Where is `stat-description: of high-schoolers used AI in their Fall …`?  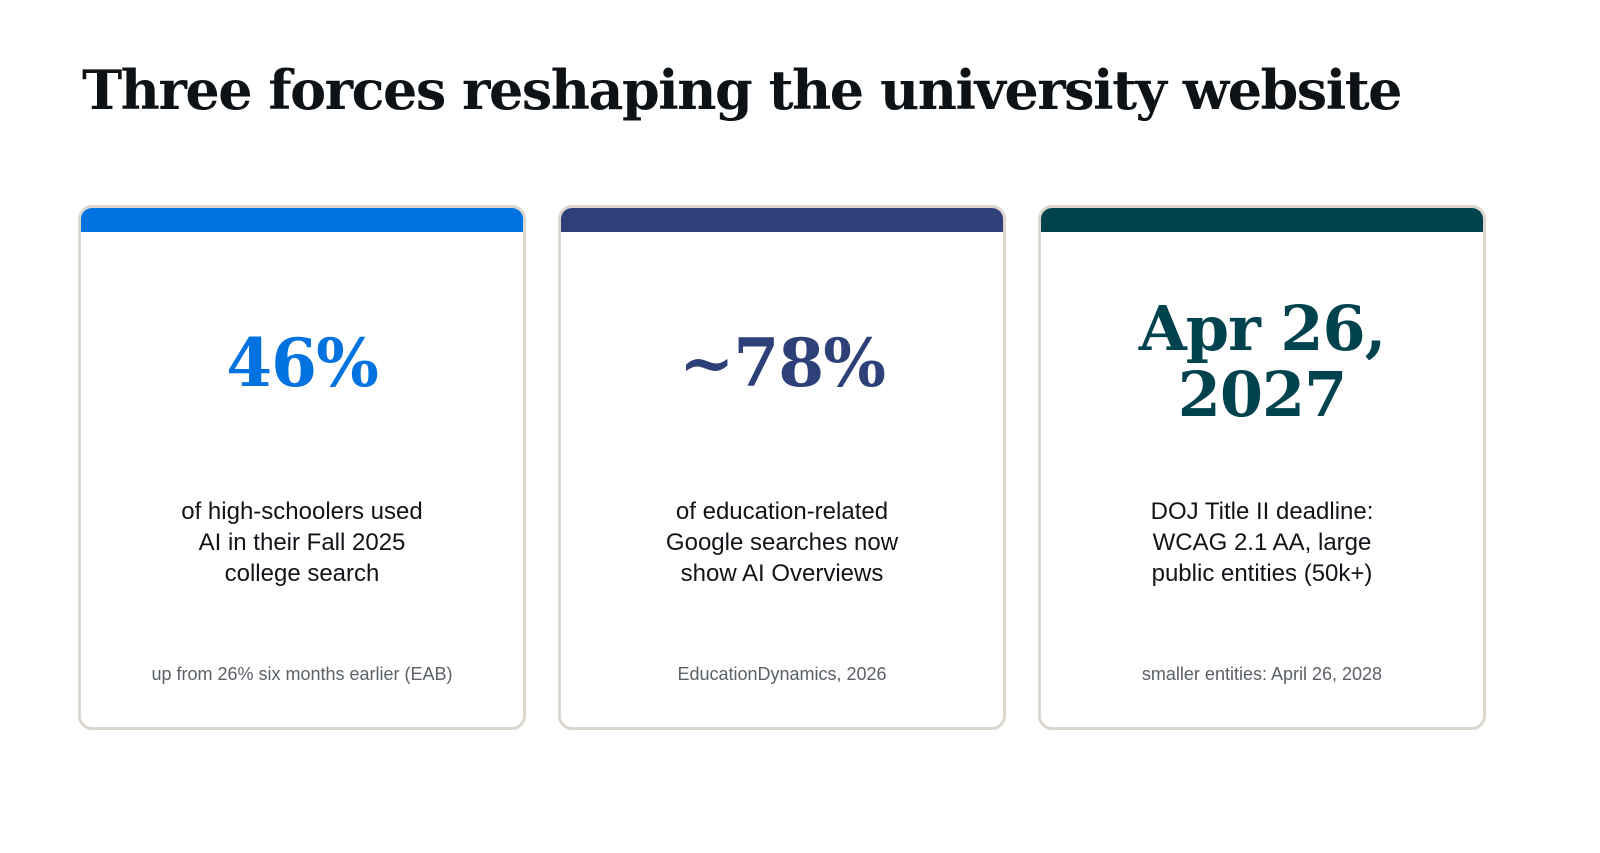
stat-description: of high-schoolers used AI in their Fall … is located at coordinates (302, 542).